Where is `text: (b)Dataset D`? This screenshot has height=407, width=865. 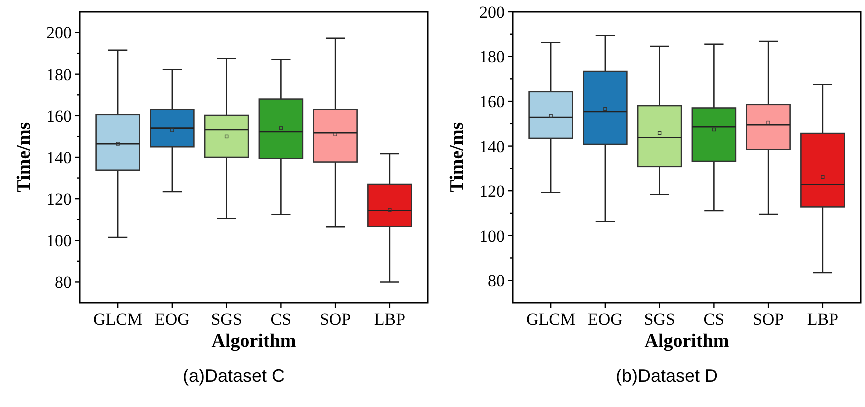
text: (b)Dataset D is located at coordinates (667, 376).